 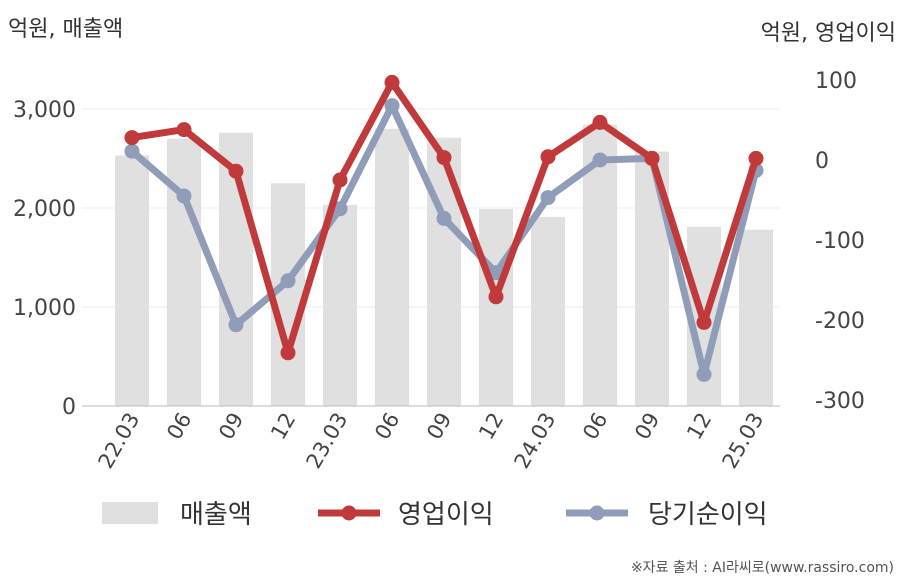 What do you see at coordinates (216, 515) in the screenshot?
I see `legend-label-revenue: 매출액` at bounding box center [216, 515].